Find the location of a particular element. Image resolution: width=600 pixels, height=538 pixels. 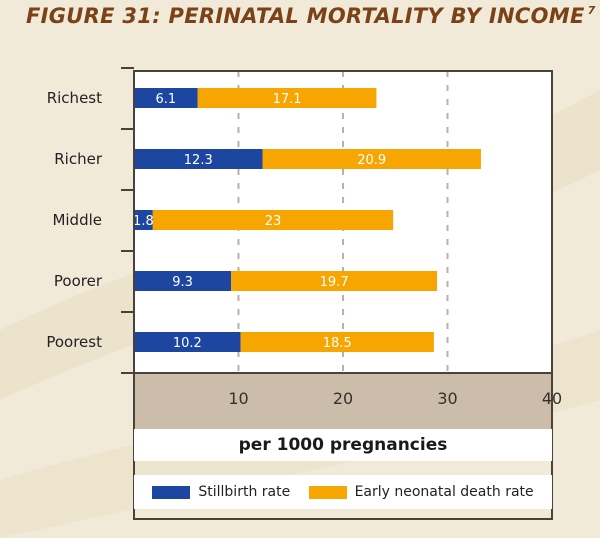

x-tick-label: 20 is located at coordinates (343, 398).